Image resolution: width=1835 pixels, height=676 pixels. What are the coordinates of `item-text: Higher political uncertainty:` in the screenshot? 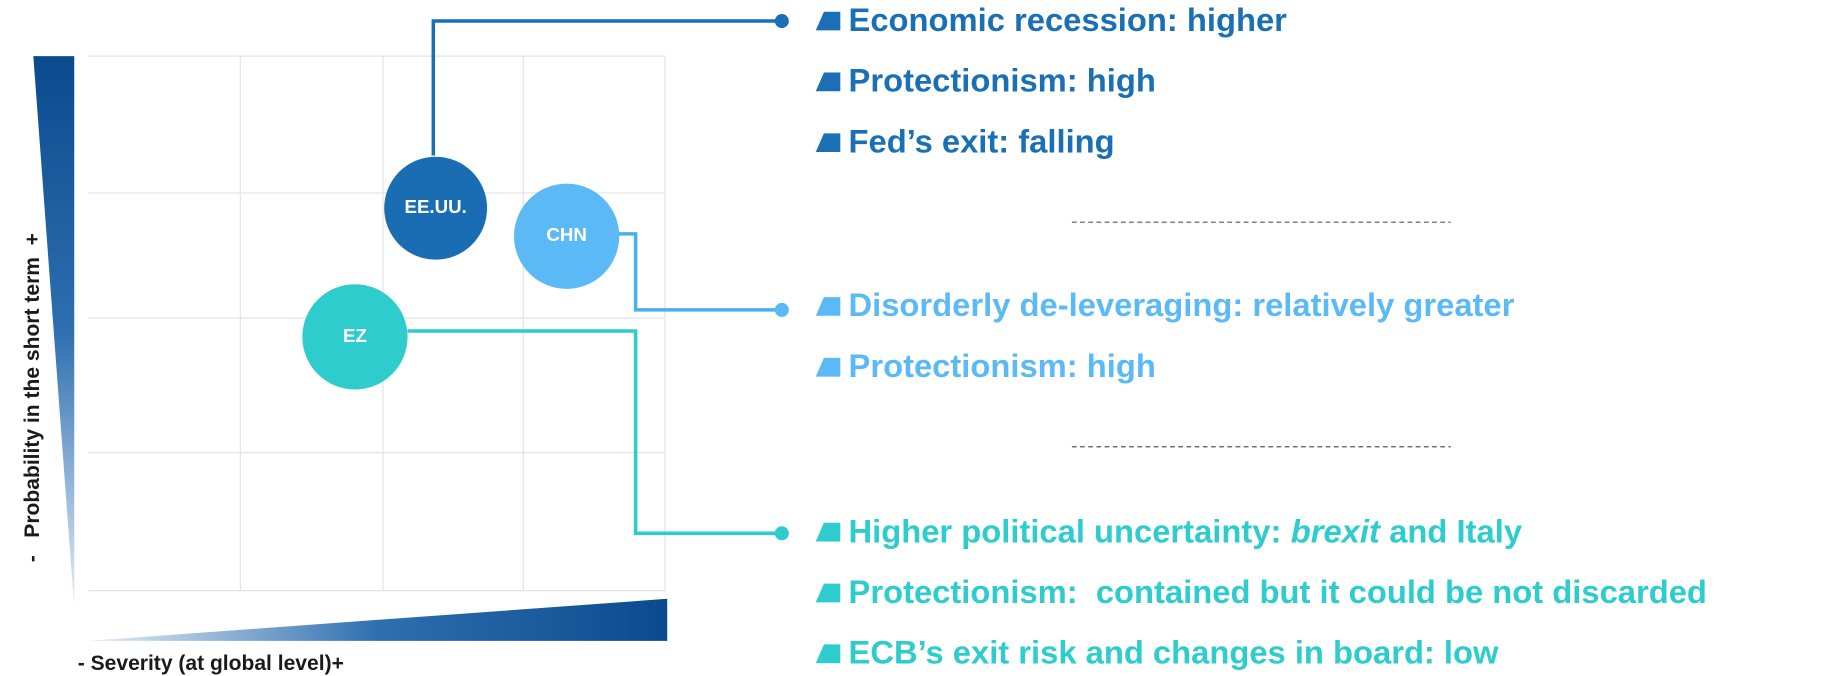 It's located at (1064, 530).